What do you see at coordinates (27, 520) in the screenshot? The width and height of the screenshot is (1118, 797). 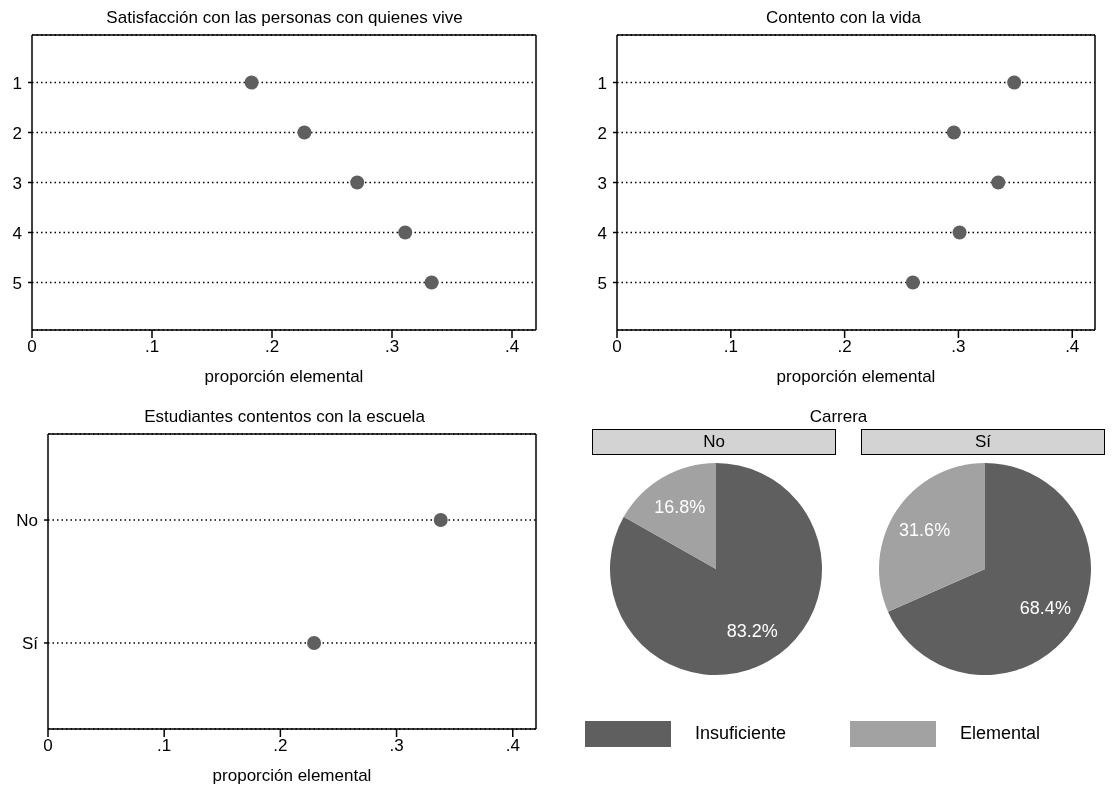 I see `y-tick-label: No` at bounding box center [27, 520].